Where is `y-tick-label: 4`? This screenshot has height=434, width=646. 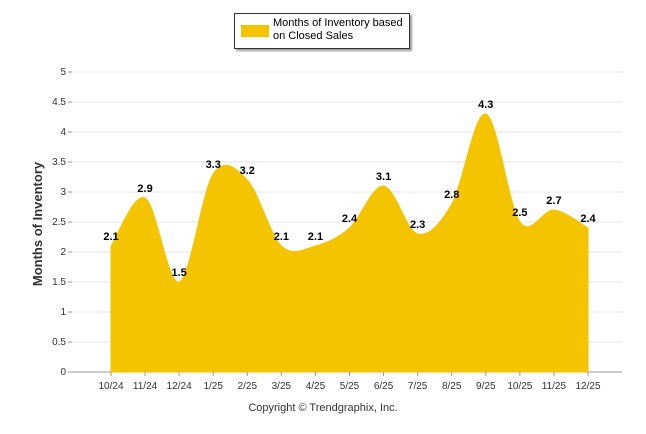
y-tick-label: 4 is located at coordinates (63, 132).